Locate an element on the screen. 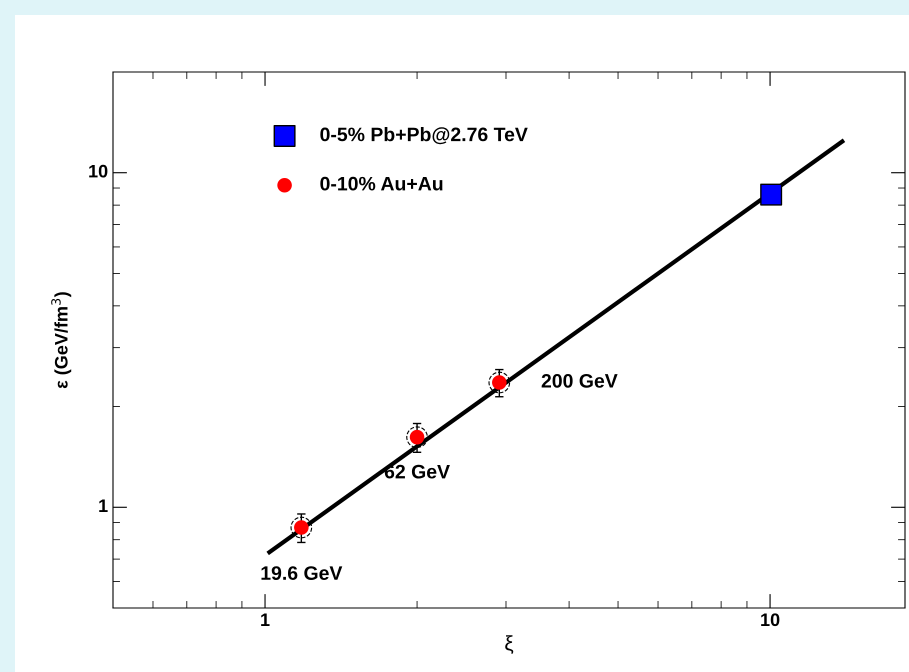  y-axis-title: ε (GeV/fm$^{3}$) is located at coordinates (61, 340).